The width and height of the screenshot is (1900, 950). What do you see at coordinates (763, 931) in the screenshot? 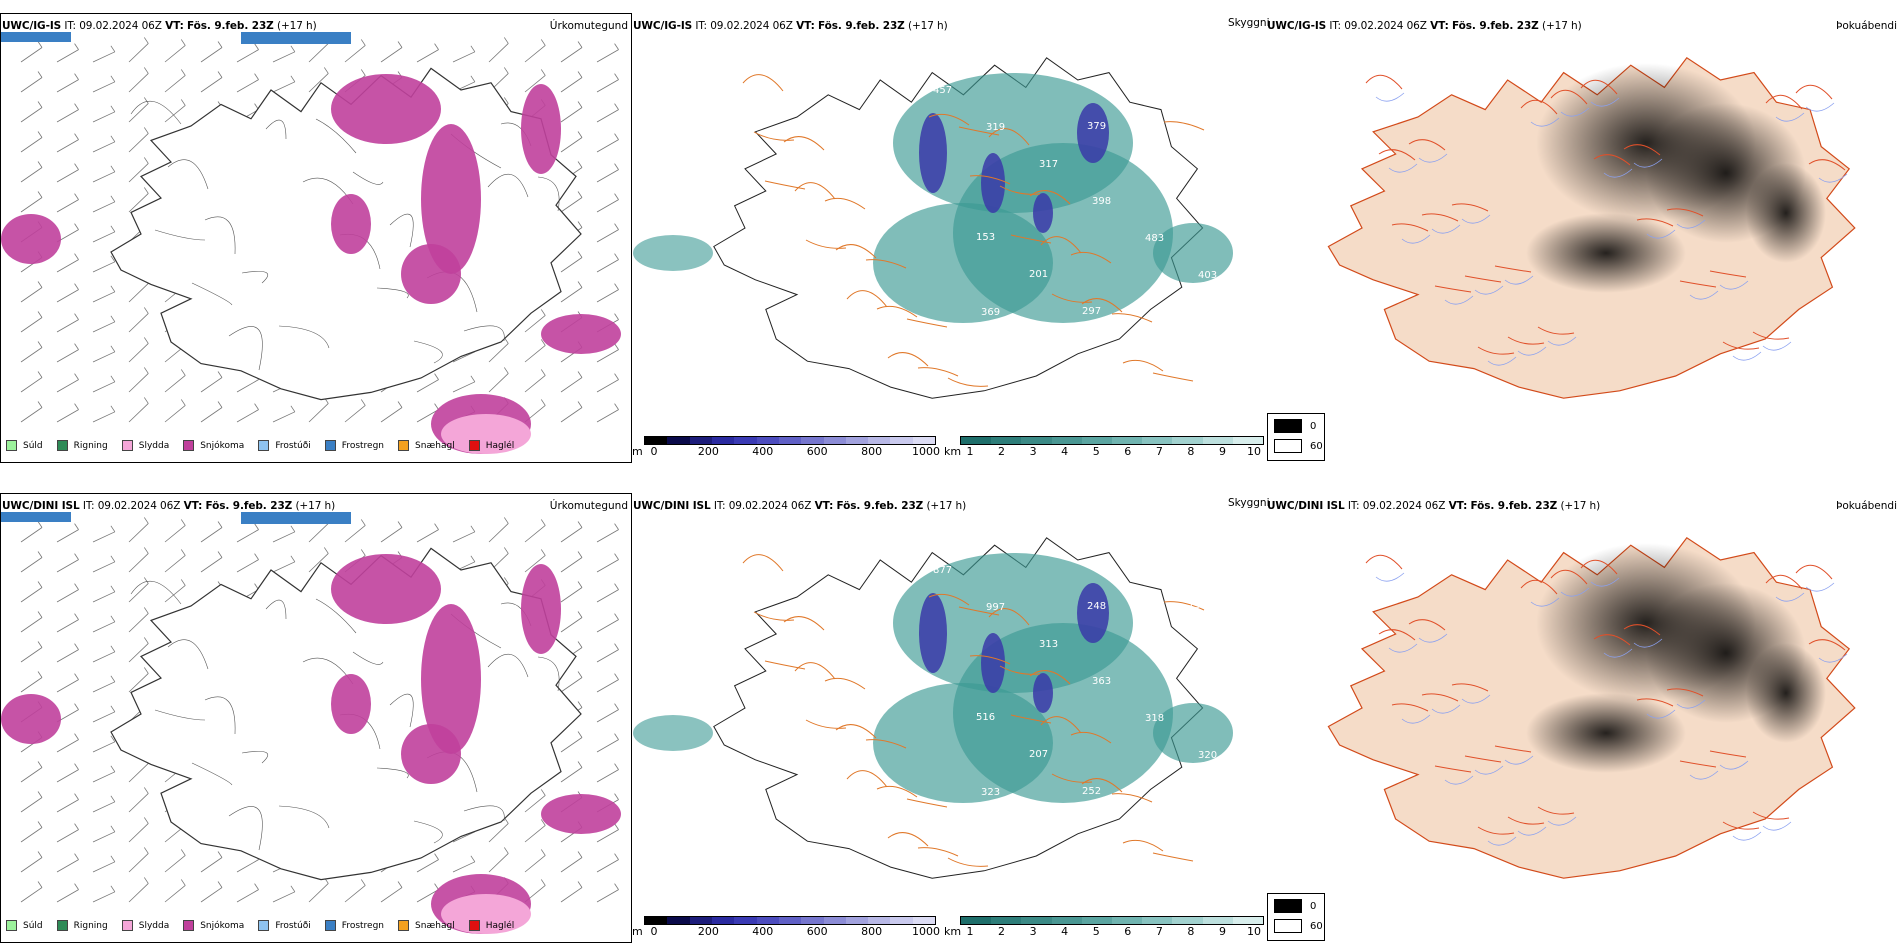
I see `colorbar-tick: 400` at bounding box center [763, 931].